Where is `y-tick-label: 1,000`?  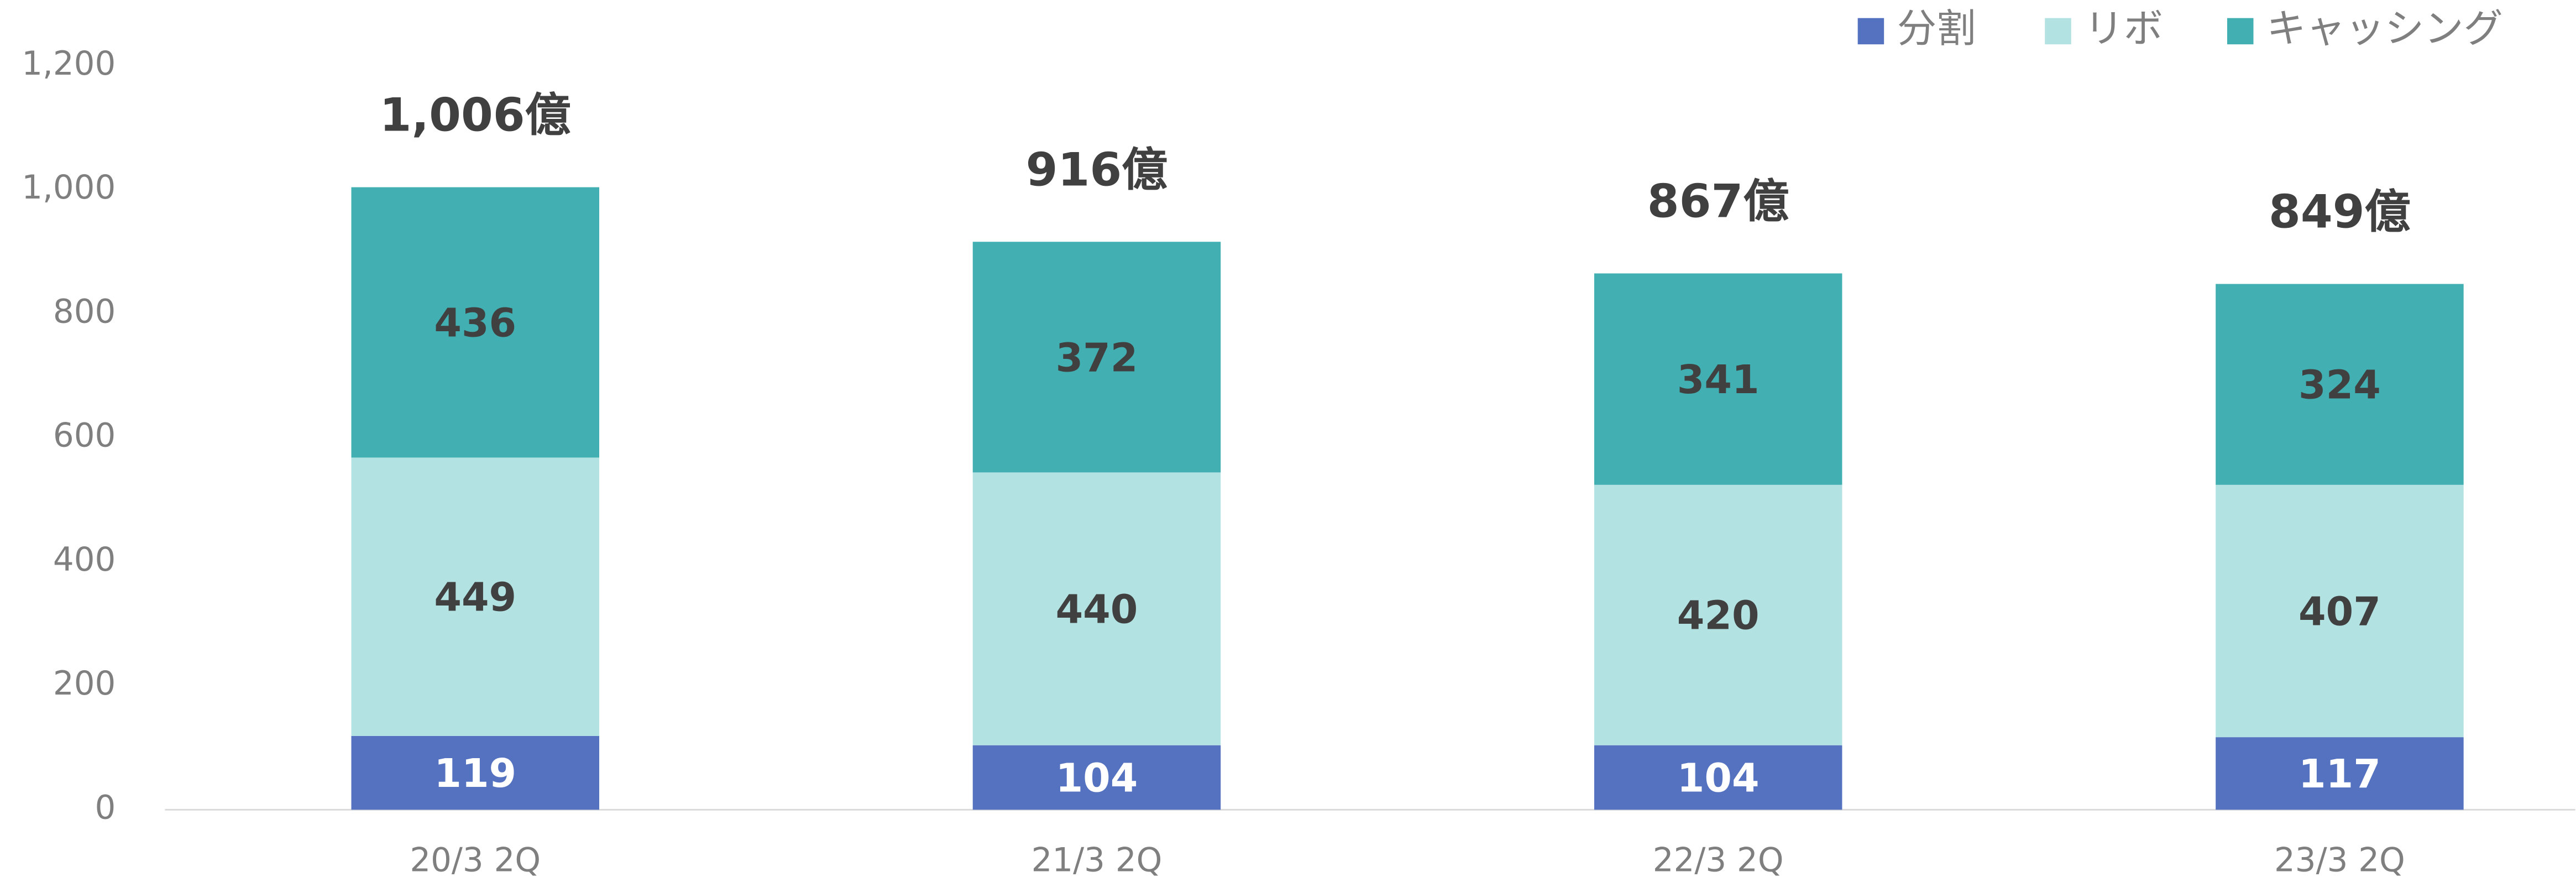 y-tick-label: 1,000 is located at coordinates (69, 188).